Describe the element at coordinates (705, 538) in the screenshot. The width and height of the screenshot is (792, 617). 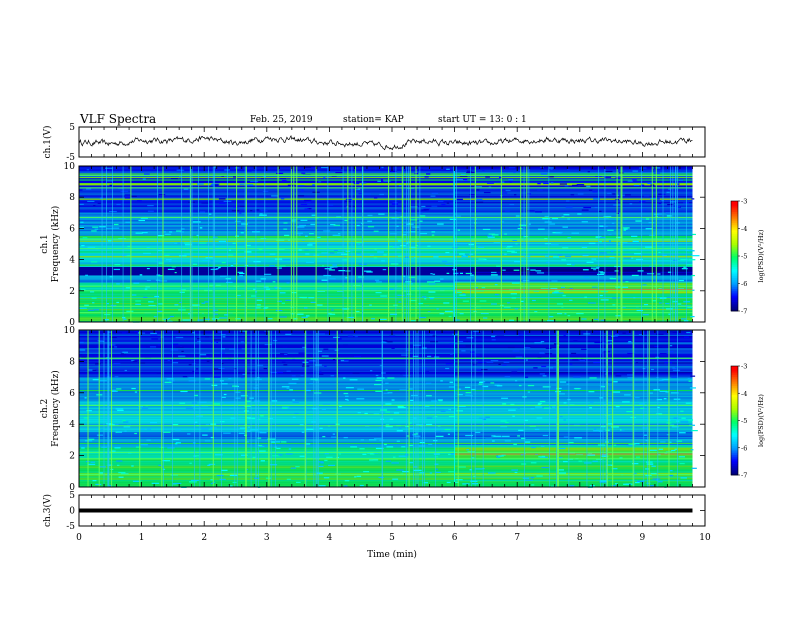
I see `x-tick-label: 10` at that location.